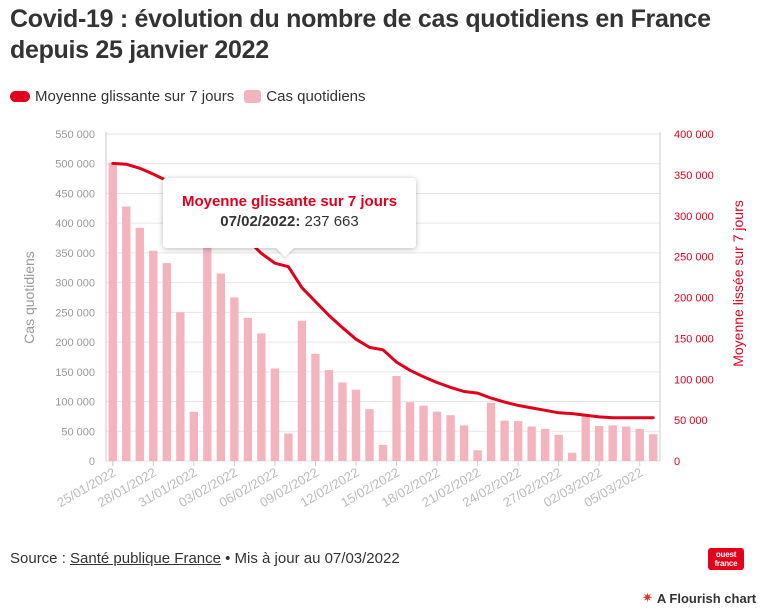 The width and height of the screenshot is (779, 611). What do you see at coordinates (20, 96) in the screenshot?
I see `legend-swatch-line` at bounding box center [20, 96].